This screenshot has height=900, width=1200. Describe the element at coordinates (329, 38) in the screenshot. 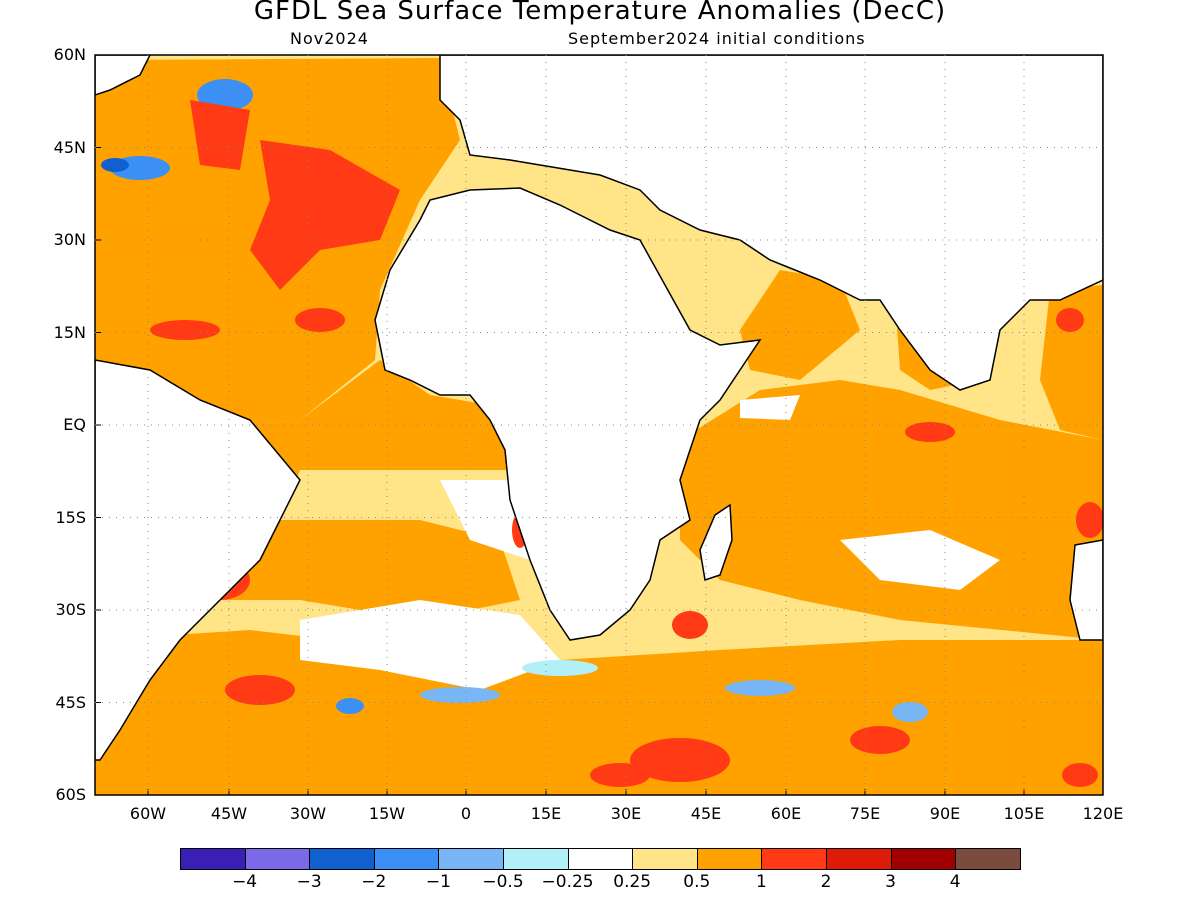

I see `forecast-month: Nov2024` at that location.